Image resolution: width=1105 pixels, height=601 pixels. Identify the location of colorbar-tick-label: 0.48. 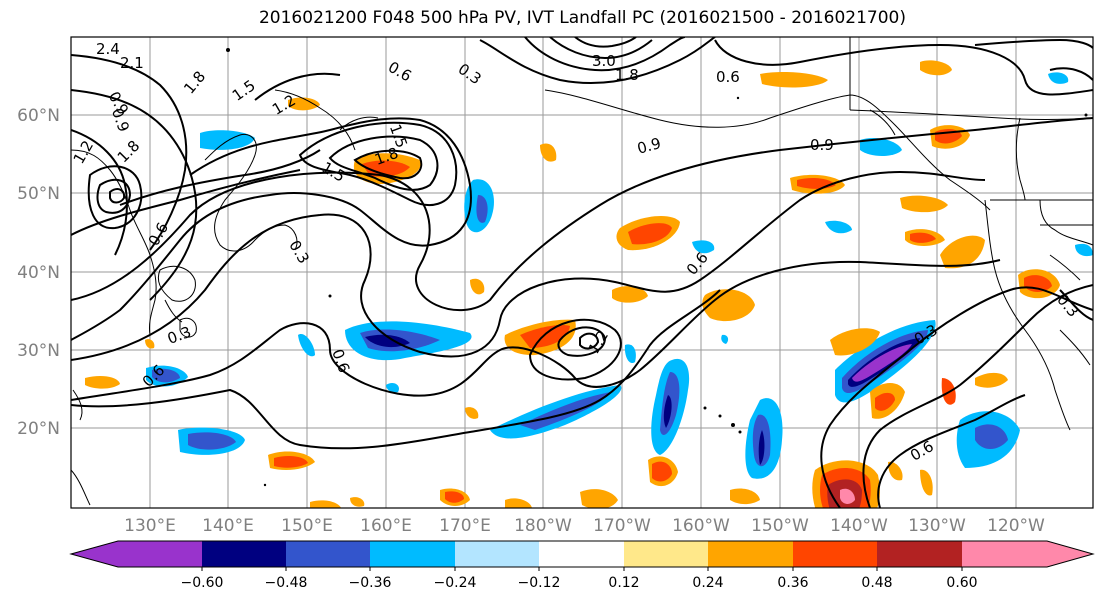
(876, 583).